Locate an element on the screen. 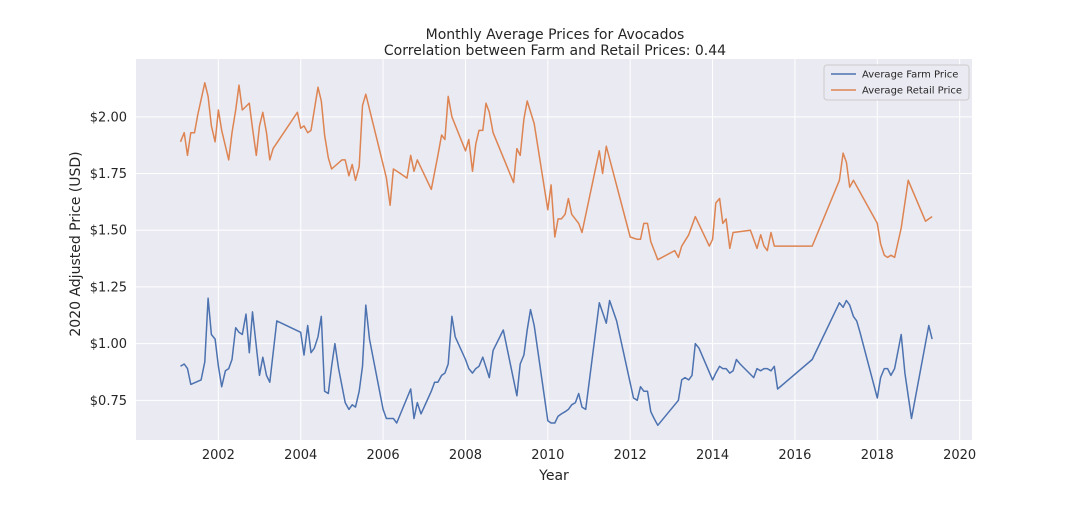 The height and width of the screenshot is (508, 1080). x-tick-label: 2012 is located at coordinates (630, 455).